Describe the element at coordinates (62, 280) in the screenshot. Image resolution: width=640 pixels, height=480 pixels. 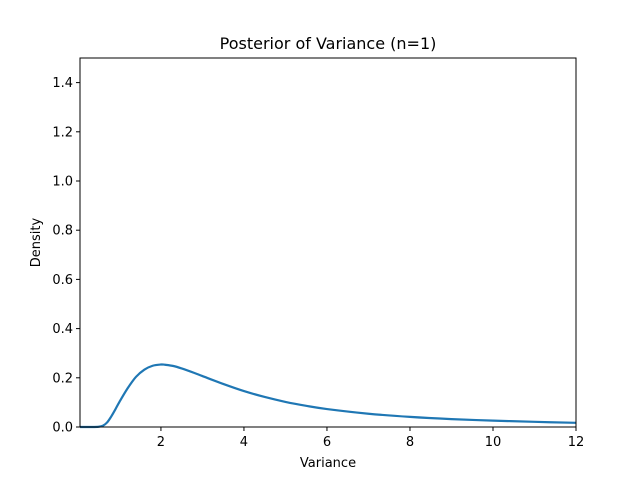
I see `y-tick-label: 0.6` at that location.